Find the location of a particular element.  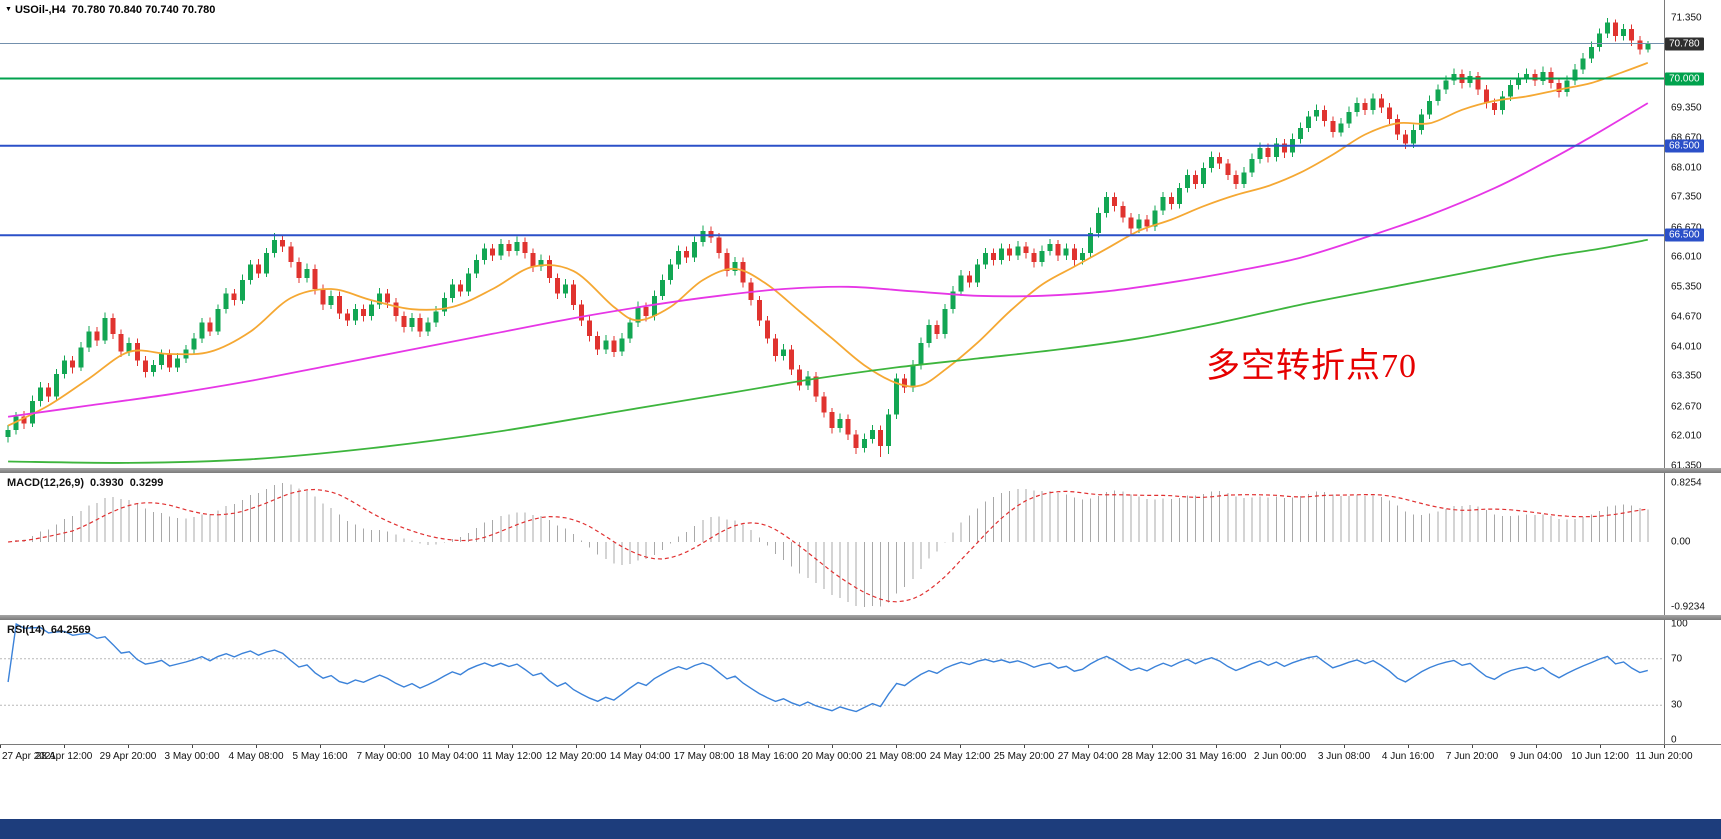

time-axis-label: 21 May 08:00 is located at coordinates (896, 756).